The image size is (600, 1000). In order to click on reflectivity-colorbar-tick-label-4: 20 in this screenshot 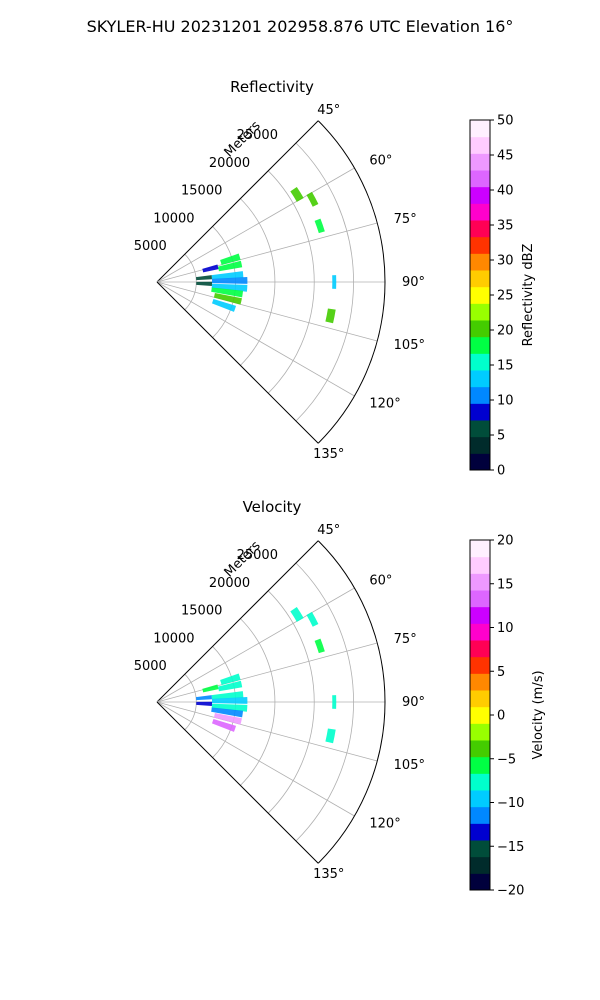, I will do `click(505, 331)`.